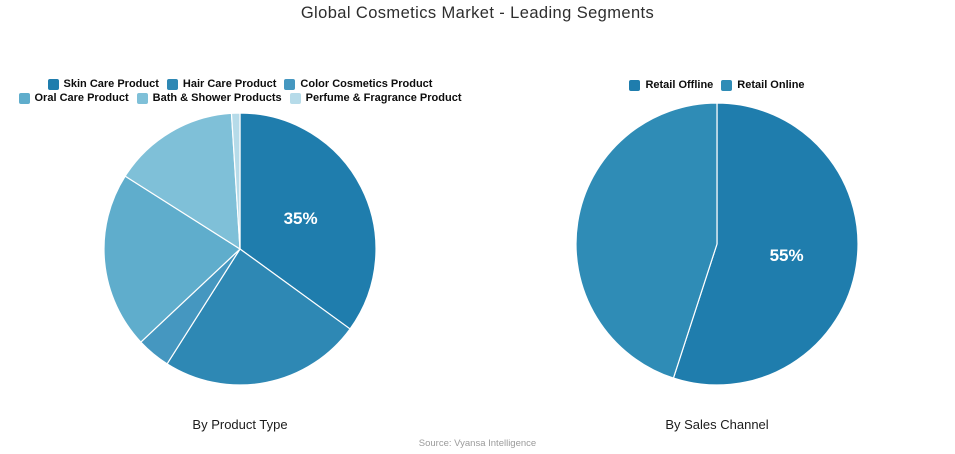  I want to click on legend-label: Perfume & Fragrance Product, so click(383, 98).